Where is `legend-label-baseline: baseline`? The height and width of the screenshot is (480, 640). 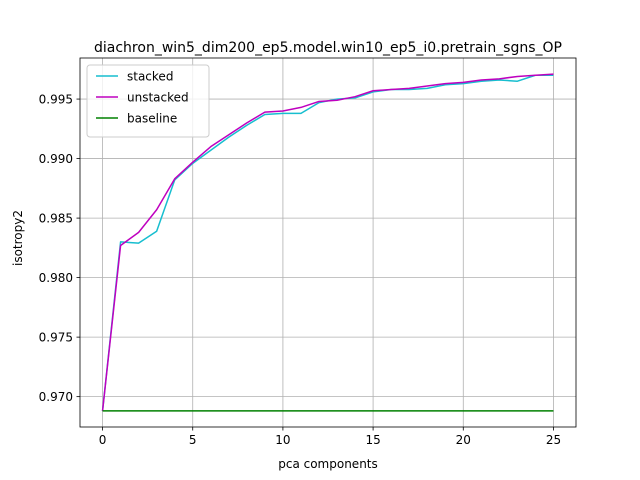
legend-label-baseline: baseline is located at coordinates (152, 118).